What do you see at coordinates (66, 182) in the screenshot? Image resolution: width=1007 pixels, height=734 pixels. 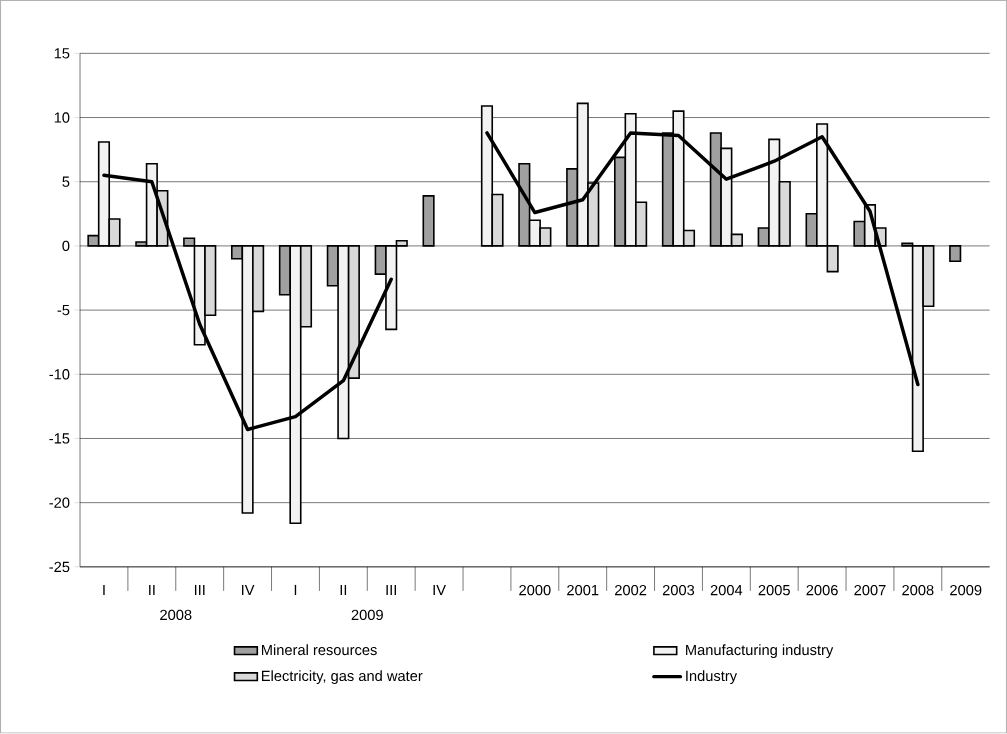 I see `y-tick-label: 5` at bounding box center [66, 182].